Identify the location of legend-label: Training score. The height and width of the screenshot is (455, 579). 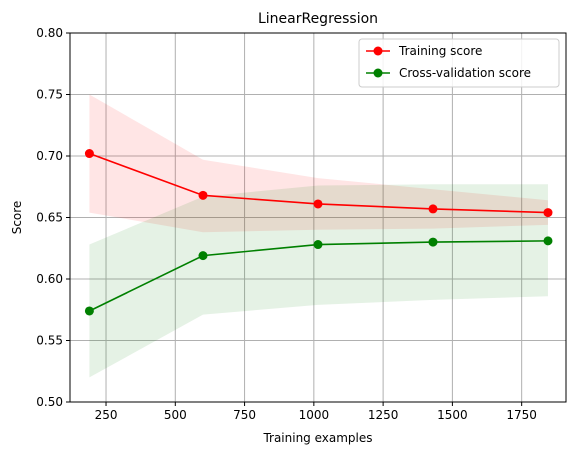
(440, 51).